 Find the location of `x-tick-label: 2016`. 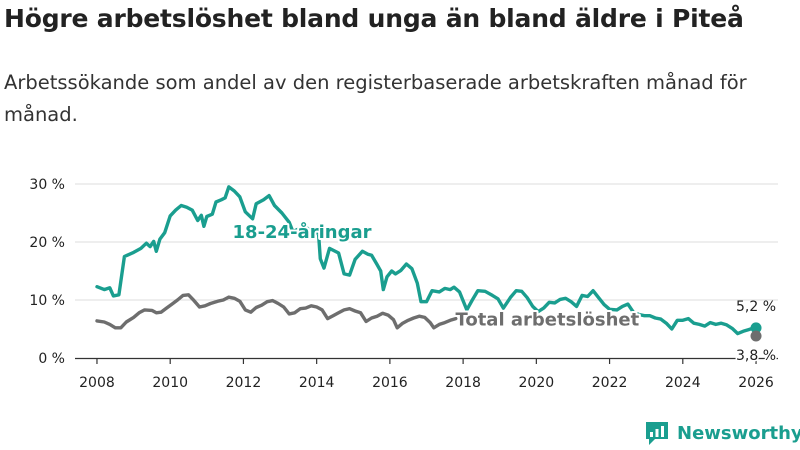

x-tick-label: 2016 is located at coordinates (390, 383).